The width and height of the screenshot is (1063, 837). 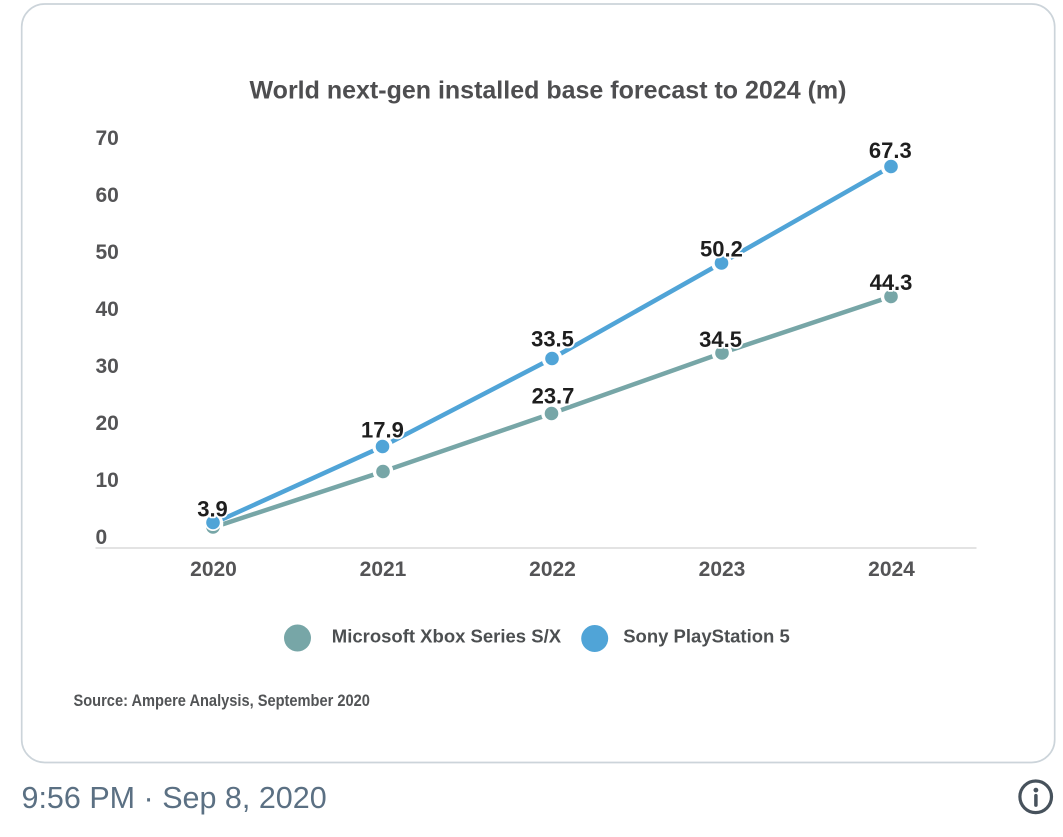 What do you see at coordinates (720, 339) in the screenshot?
I see `svg-text: 34.5` at bounding box center [720, 339].